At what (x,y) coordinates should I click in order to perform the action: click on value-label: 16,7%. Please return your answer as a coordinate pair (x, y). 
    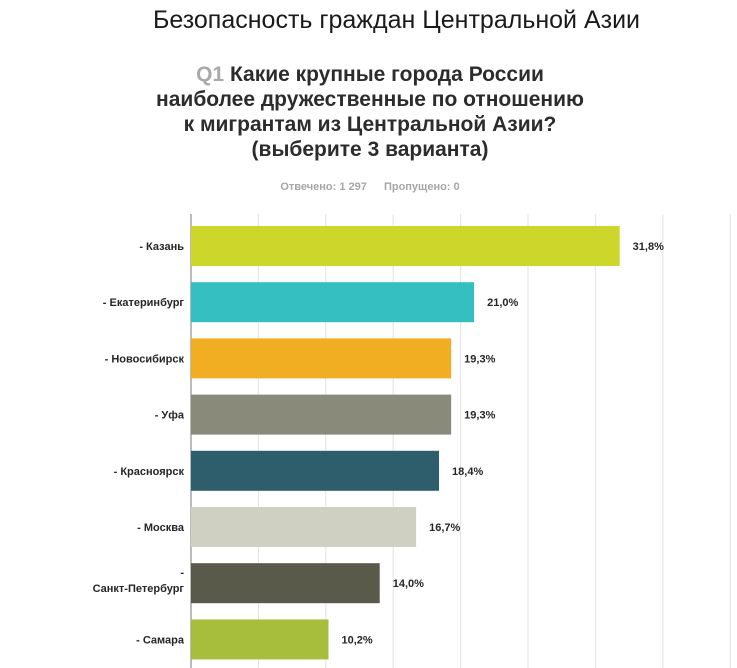
    Looking at the image, I should click on (444, 528).